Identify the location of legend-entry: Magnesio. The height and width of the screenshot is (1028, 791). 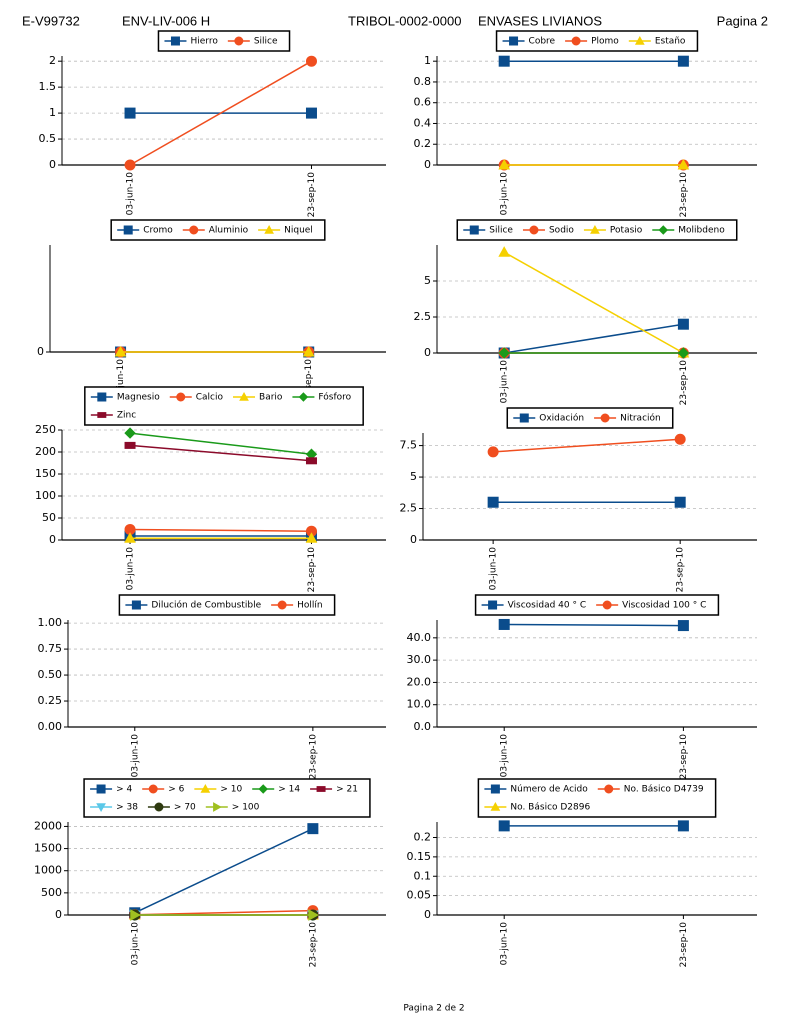
(125, 397).